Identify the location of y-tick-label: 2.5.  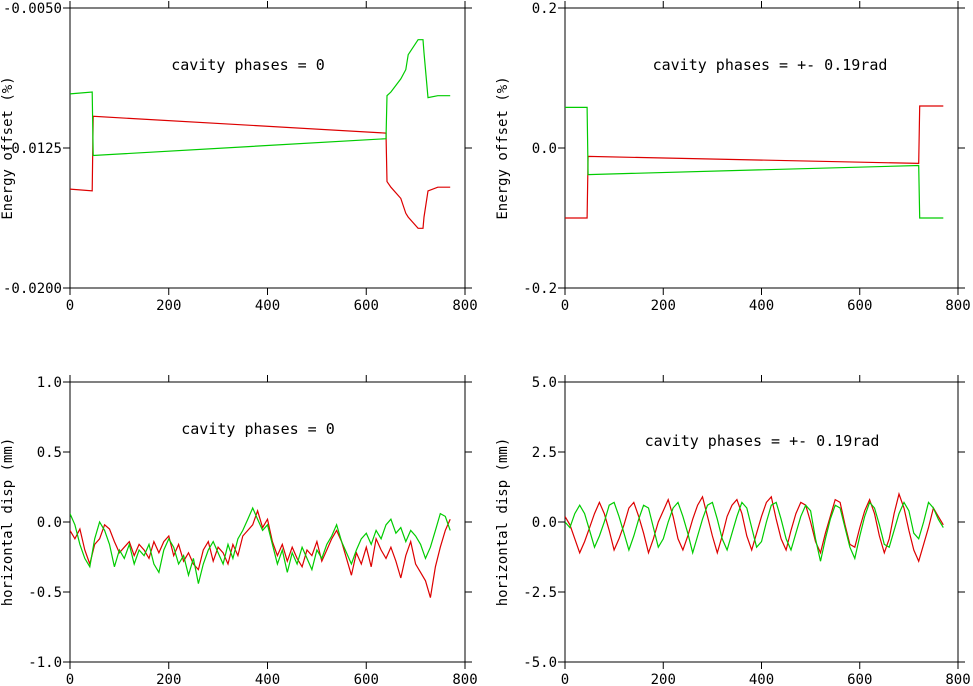
(544, 453).